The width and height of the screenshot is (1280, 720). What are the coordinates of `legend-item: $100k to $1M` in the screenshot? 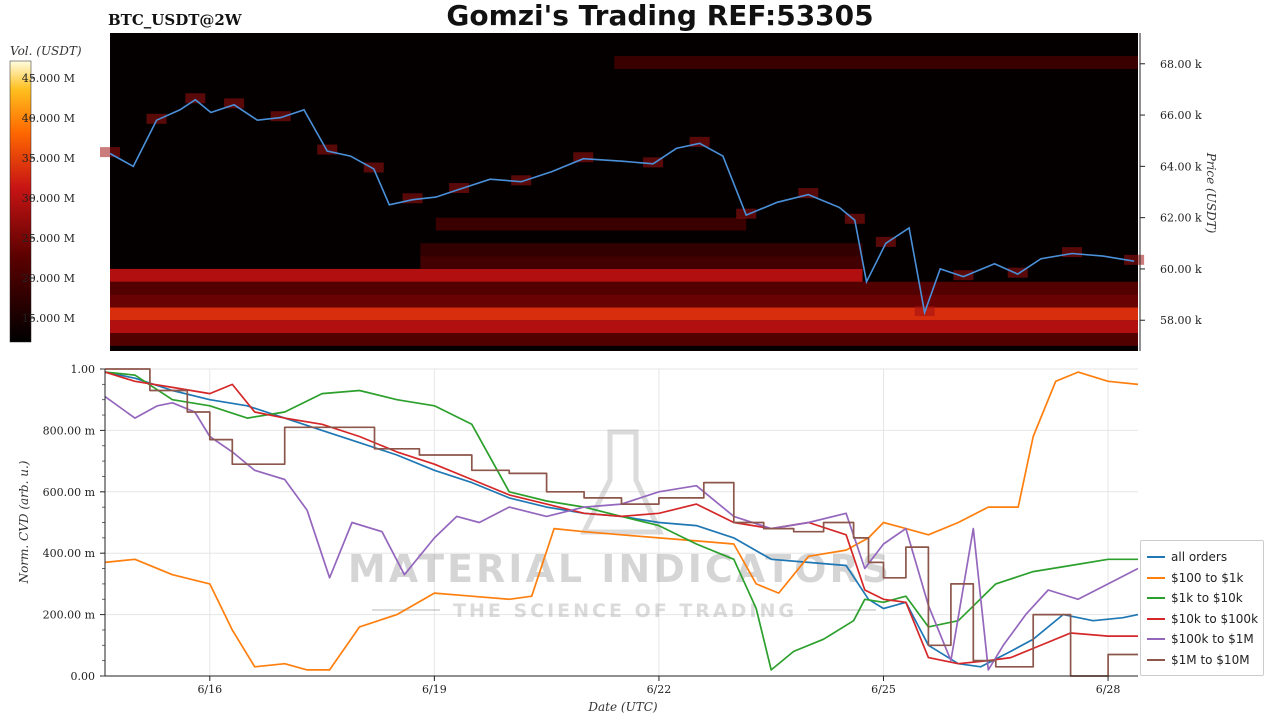 It's located at (1200, 639).